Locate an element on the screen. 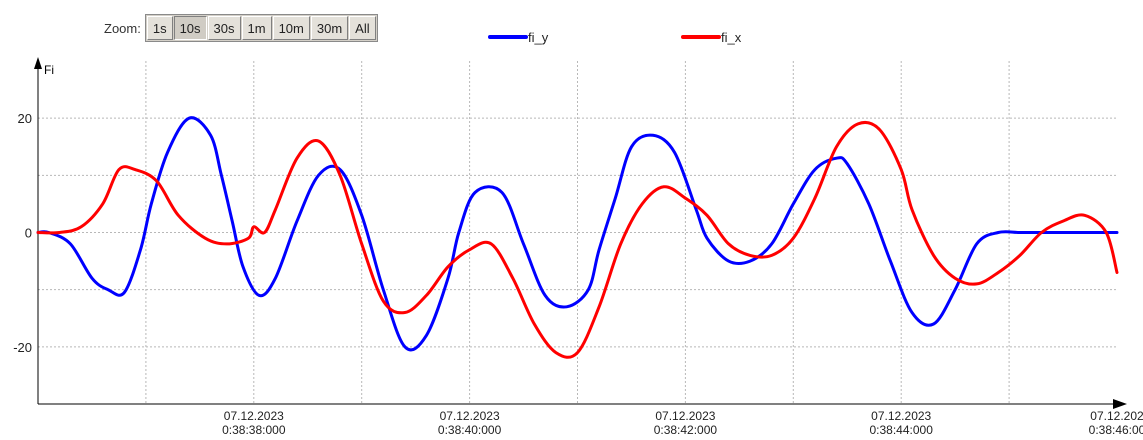 Image resolution: width=1143 pixels, height=440 pixels. x-tick-label-time: 0:38:40:000 is located at coordinates (470, 430).